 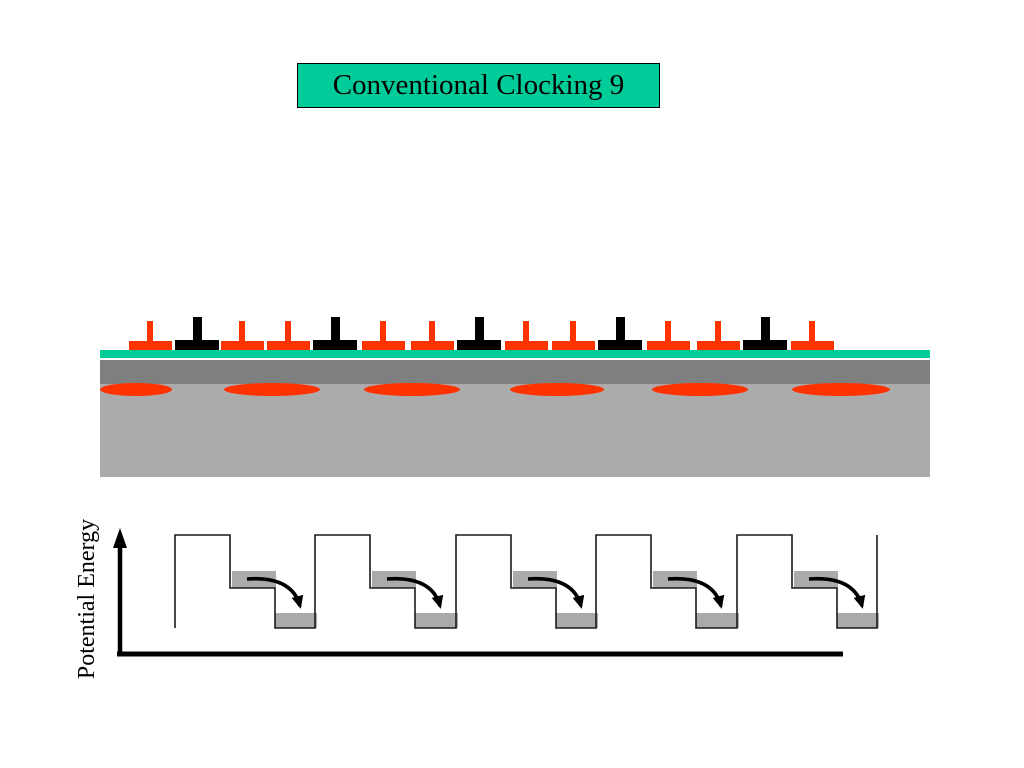 What do you see at coordinates (515, 354) in the screenshot?
I see `insulator-layer` at bounding box center [515, 354].